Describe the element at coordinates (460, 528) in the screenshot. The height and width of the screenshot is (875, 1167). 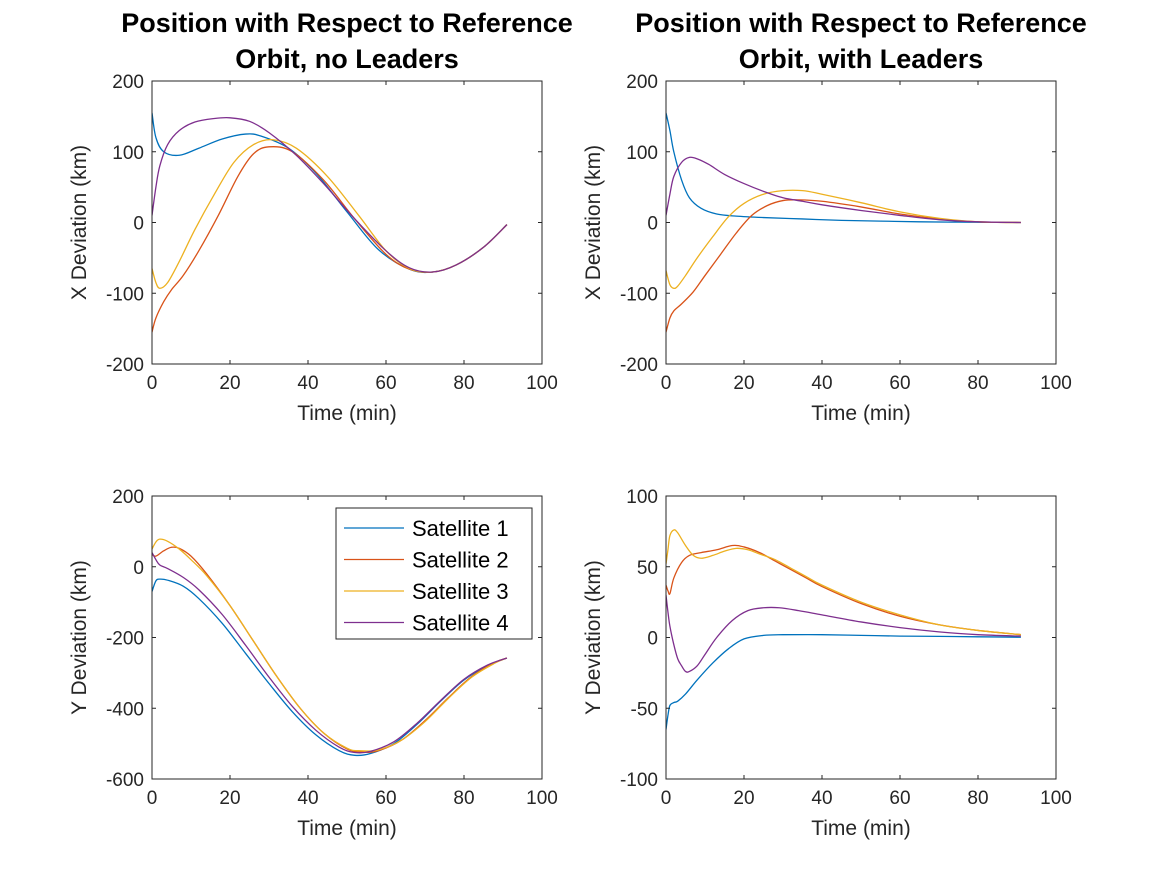
I see `legend-entry-1: Satellite 1` at that location.